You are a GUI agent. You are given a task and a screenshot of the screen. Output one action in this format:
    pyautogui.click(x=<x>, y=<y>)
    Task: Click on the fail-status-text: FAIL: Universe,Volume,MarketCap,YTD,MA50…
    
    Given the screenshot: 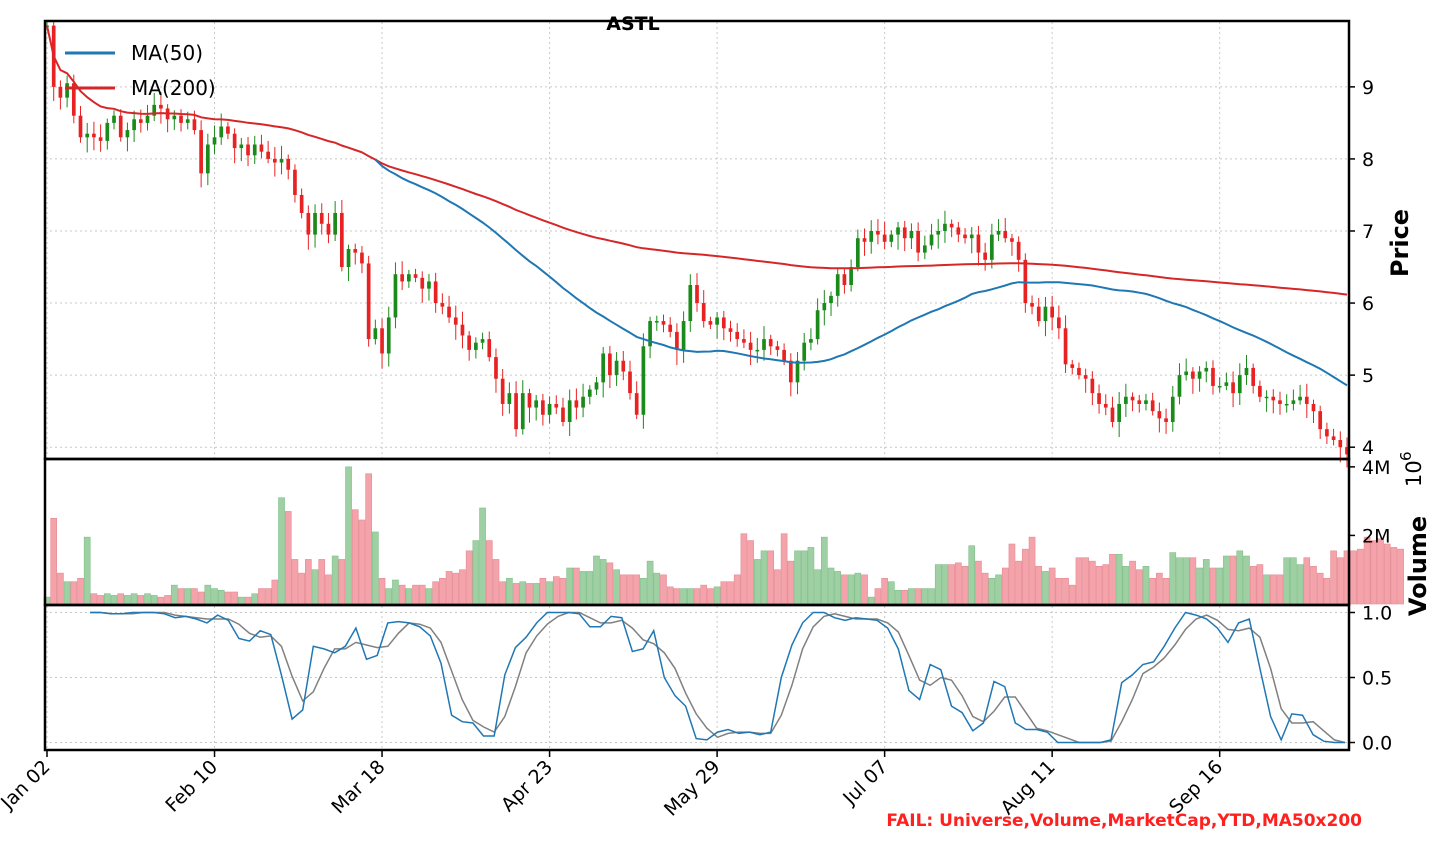 What is the action you would take?
    pyautogui.click(x=1124, y=821)
    